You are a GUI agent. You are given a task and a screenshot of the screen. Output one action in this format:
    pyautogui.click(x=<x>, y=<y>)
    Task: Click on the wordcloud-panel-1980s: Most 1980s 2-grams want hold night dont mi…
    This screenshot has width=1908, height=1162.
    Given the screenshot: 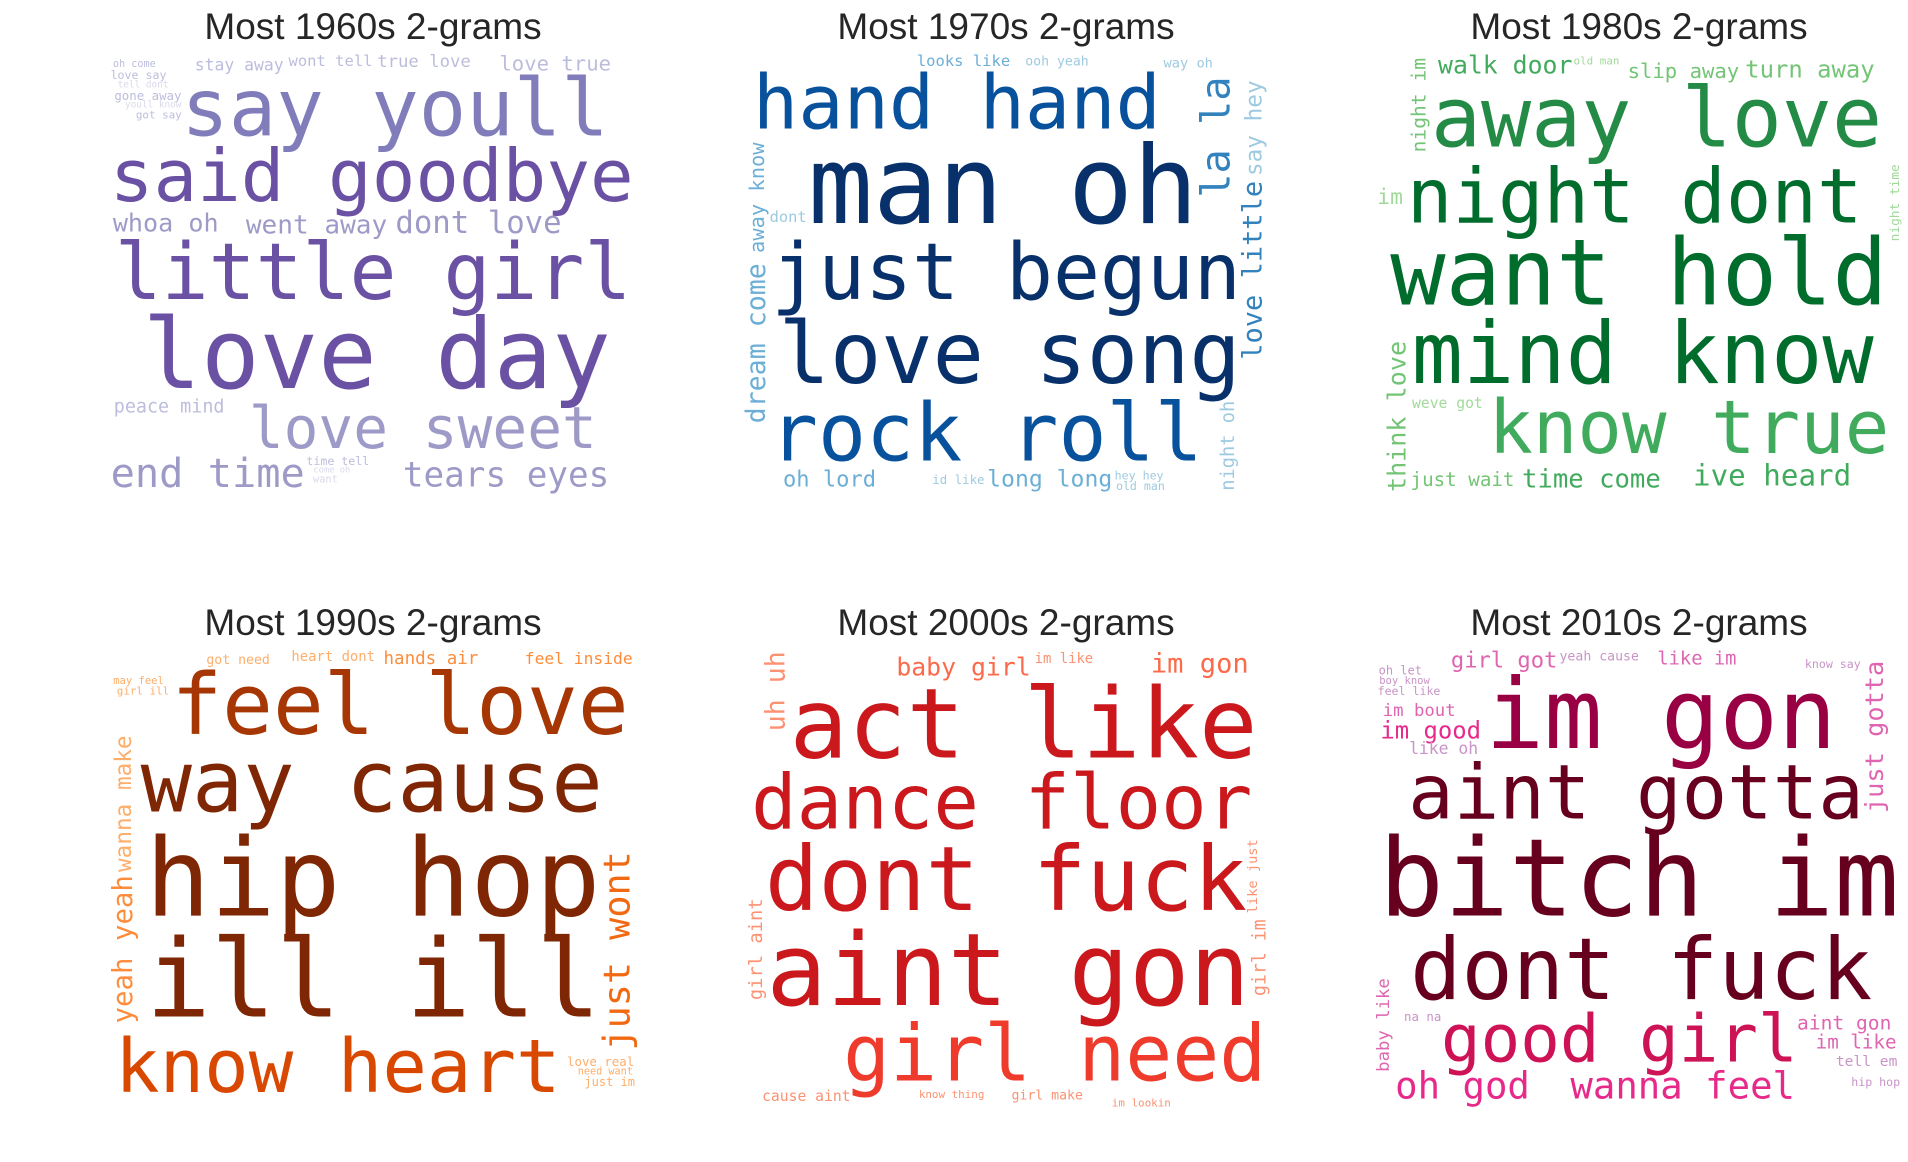 What is the action you would take?
    pyautogui.click(x=1639, y=250)
    